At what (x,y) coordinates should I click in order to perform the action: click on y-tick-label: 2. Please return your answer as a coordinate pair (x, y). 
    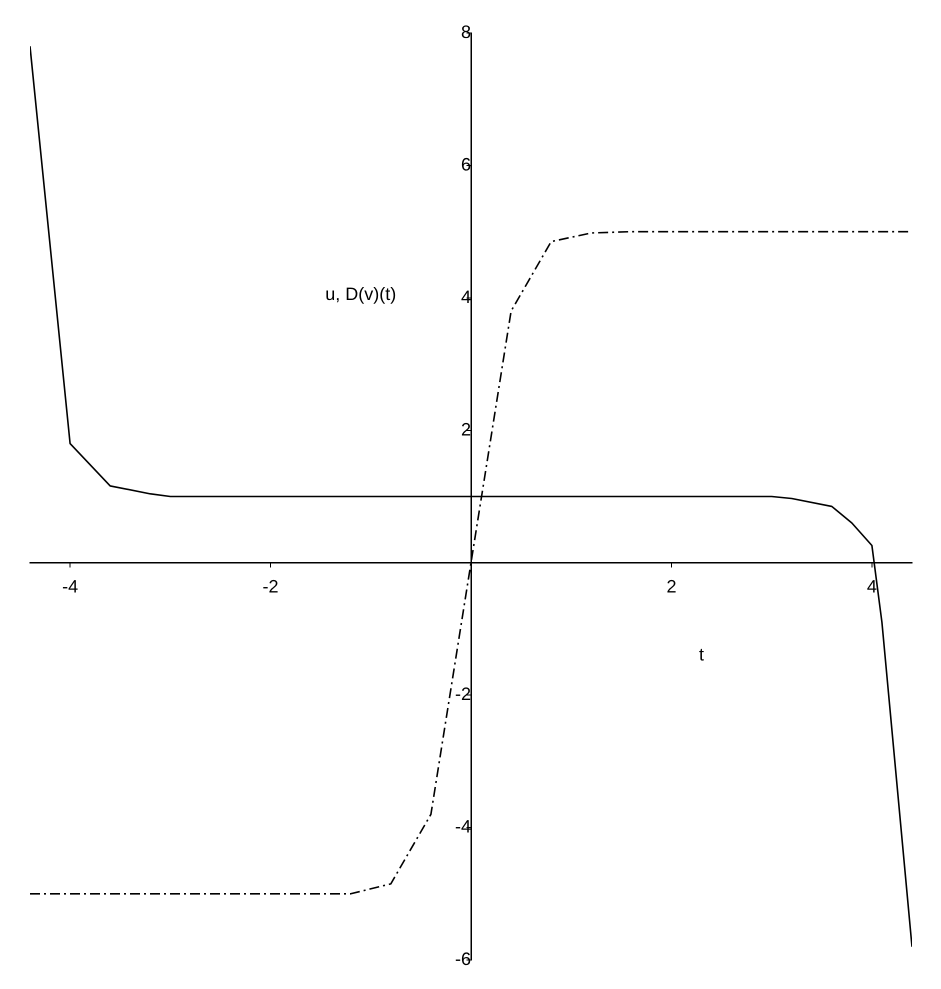
    Looking at the image, I should click on (465, 429).